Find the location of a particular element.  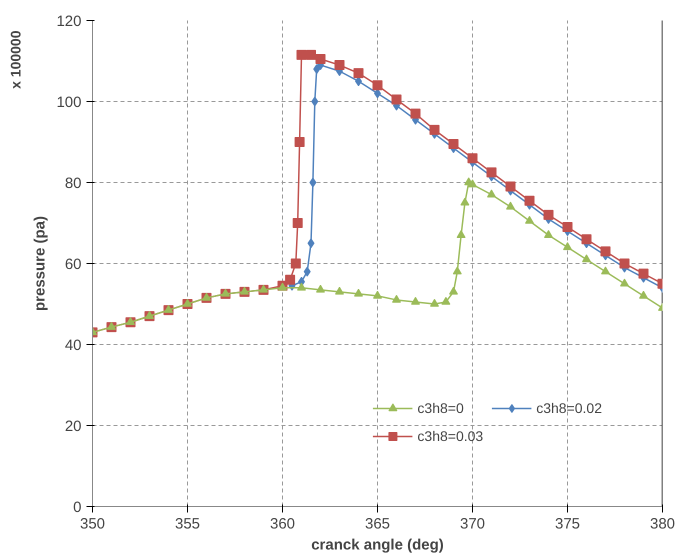

y-tick-label: 0 is located at coordinates (77, 507).